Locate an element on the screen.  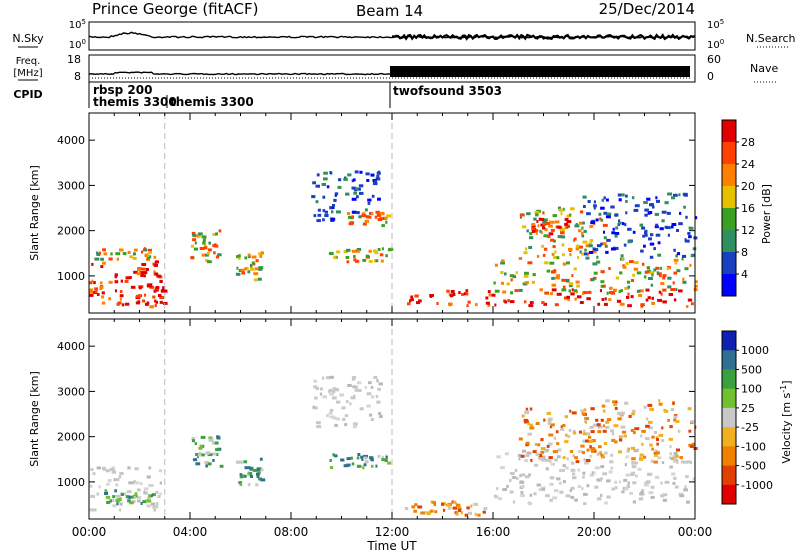
nave-tick-top: 60 is located at coordinates (714, 59).